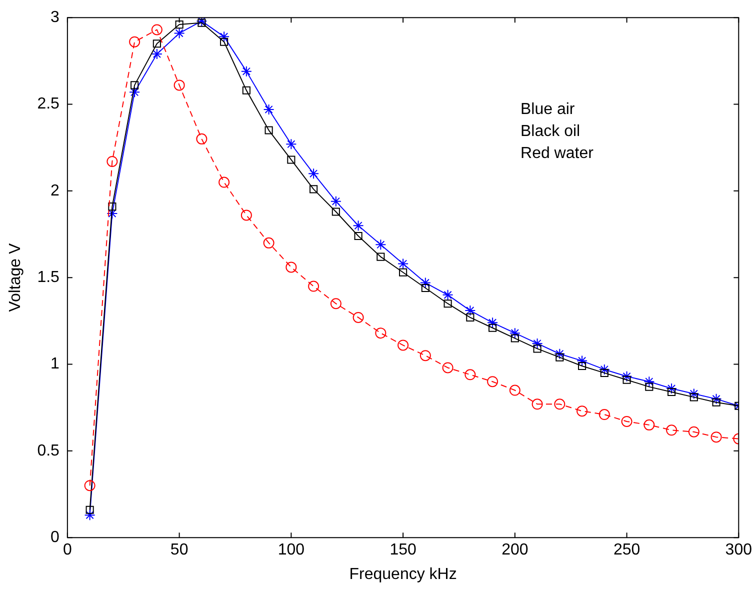  I want to click on y-tick-label: 1, so click(55, 364).